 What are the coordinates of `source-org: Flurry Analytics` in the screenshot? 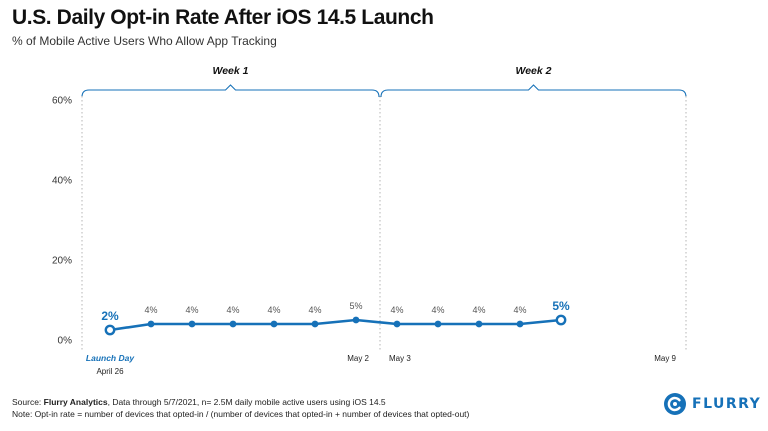 It's located at (75, 402).